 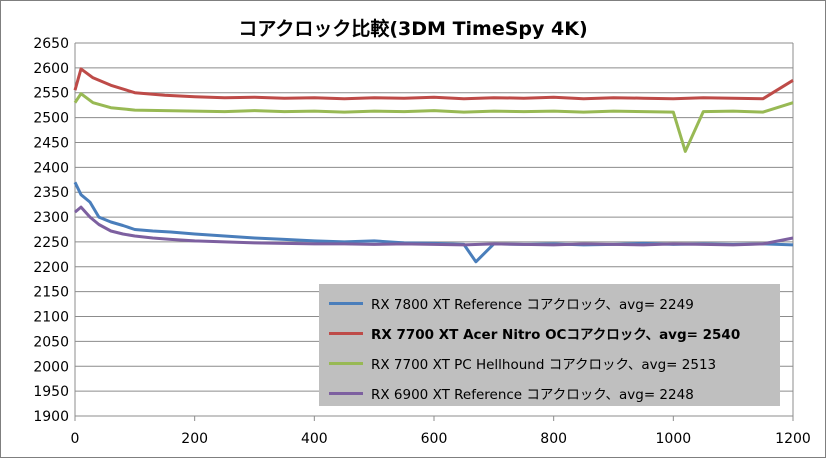 I want to click on x-tick-label: 1200, so click(x=793, y=439).